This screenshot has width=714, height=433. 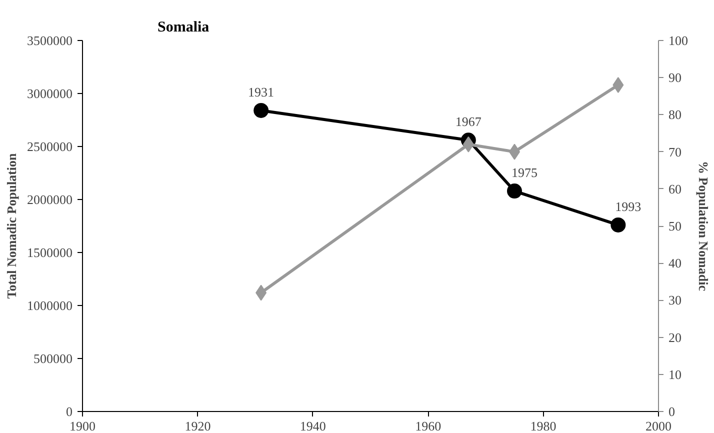 I want to click on x-tick-label: 1900, so click(x=83, y=425).